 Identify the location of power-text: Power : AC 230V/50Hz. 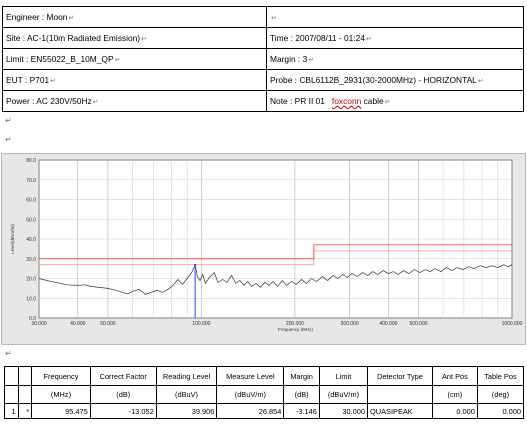
(49, 101).